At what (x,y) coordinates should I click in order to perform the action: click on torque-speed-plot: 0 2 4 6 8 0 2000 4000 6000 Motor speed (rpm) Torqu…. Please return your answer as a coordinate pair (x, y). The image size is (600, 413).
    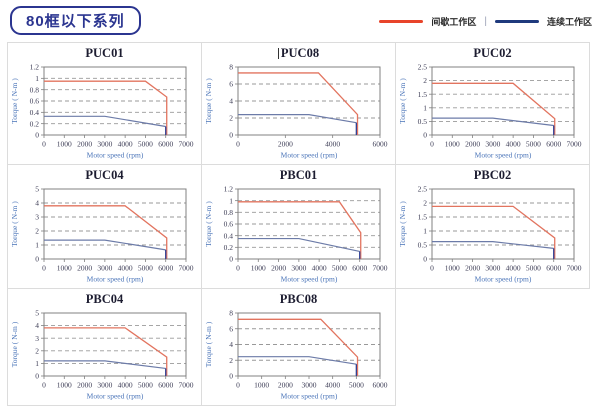
    Looking at the image, I should click on (296, 111).